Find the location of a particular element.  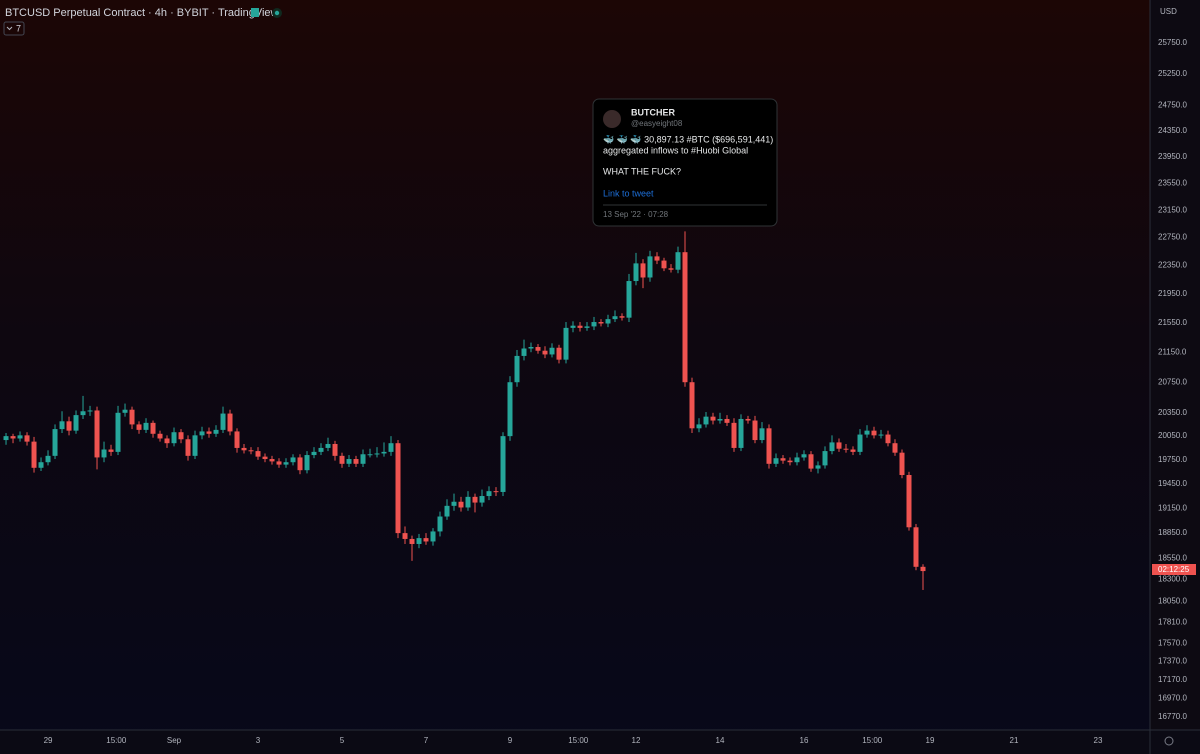

tweet-box is located at coordinates (685, 162).